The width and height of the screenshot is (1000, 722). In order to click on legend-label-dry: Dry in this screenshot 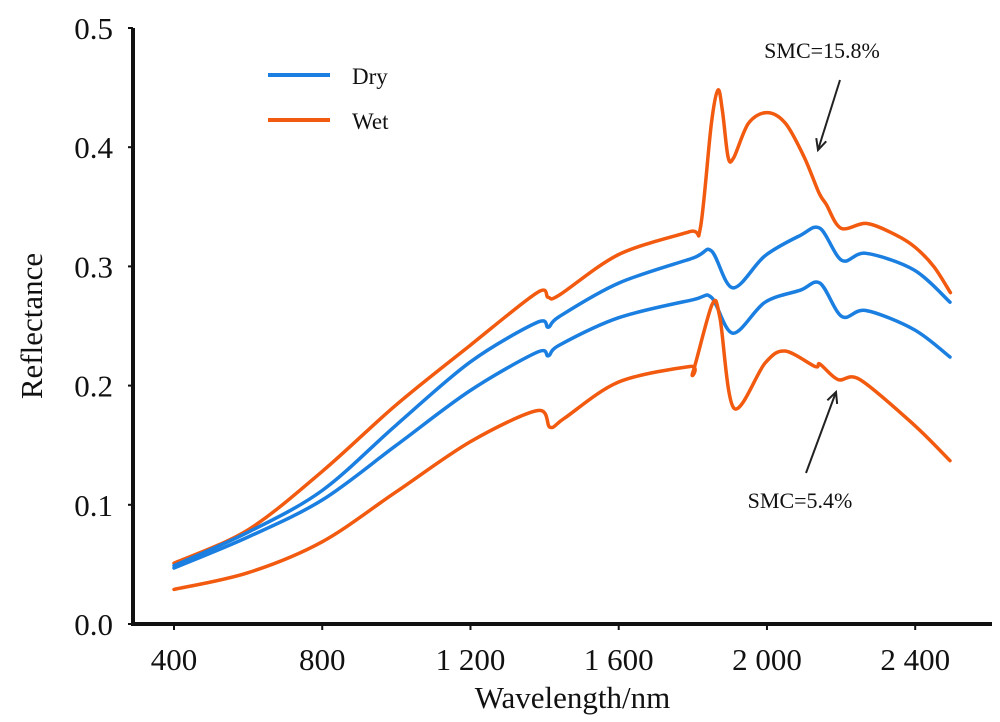, I will do `click(370, 76)`.